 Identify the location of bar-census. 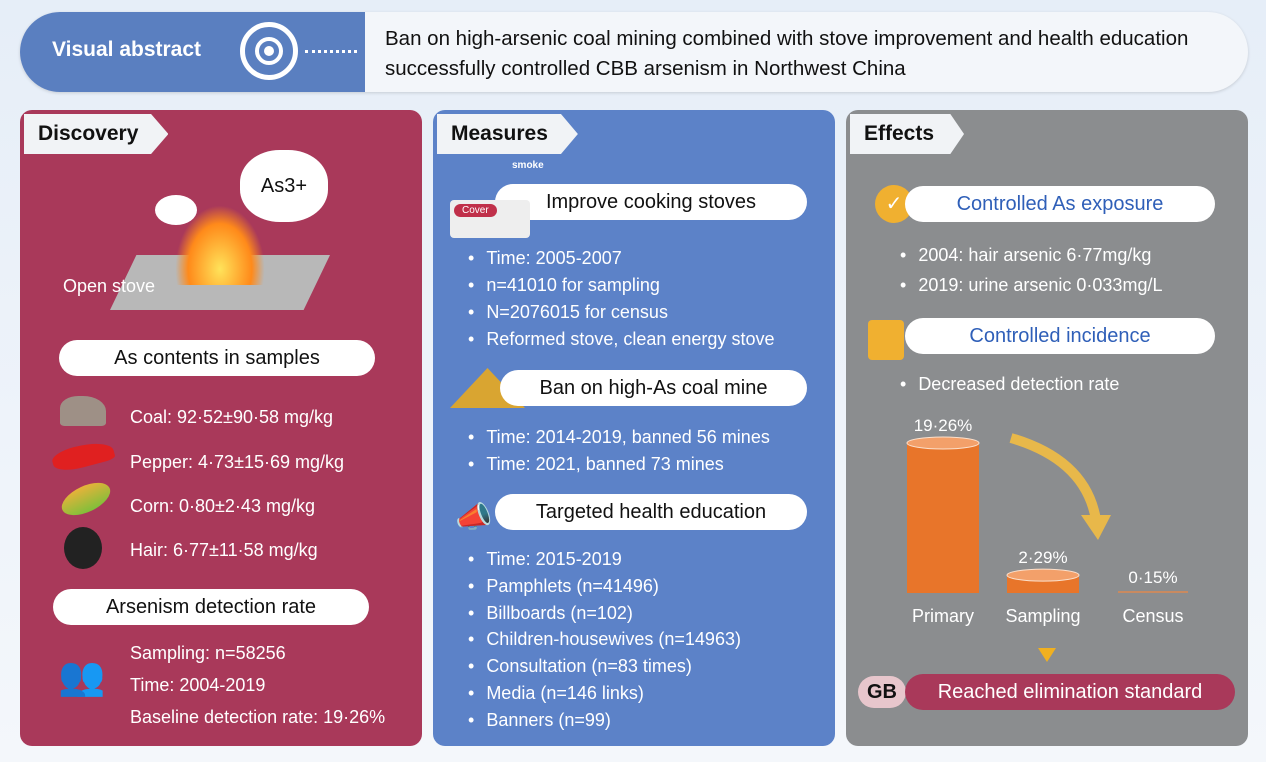
(1153, 592).